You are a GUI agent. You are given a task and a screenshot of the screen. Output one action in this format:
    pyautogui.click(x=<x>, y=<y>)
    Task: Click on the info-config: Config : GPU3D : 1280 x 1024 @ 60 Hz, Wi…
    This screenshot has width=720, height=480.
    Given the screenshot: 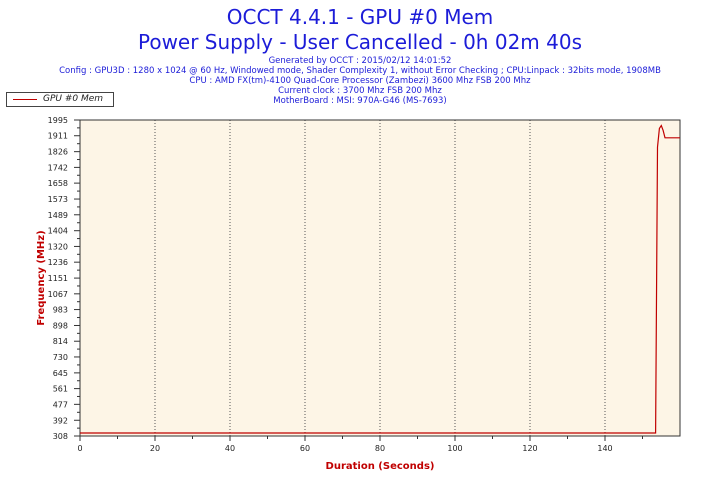 What is the action you would take?
    pyautogui.click(x=360, y=71)
    